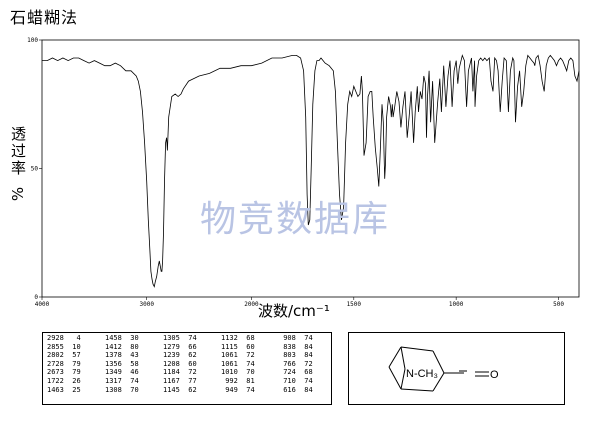  I want to click on peak-entry: 1208 60, so click(180, 363).